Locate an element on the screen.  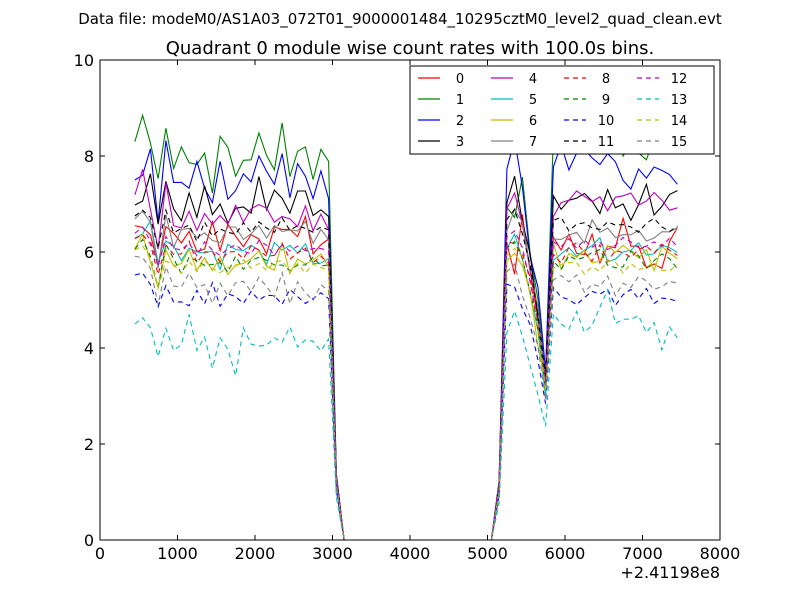
legend-label-0: 0 is located at coordinates (460, 79).